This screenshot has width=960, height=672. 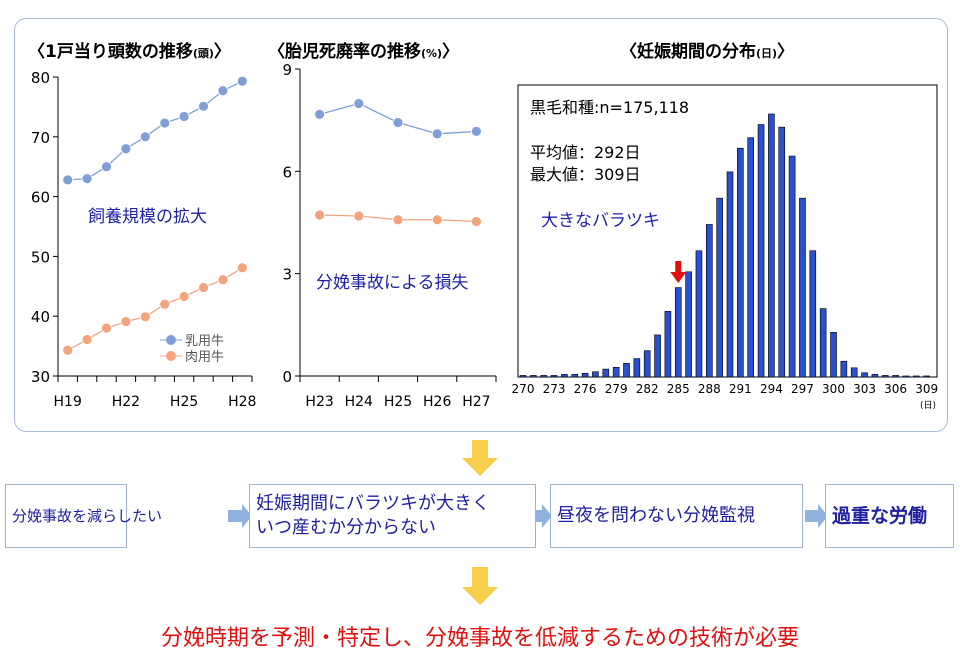 What do you see at coordinates (359, 402) in the screenshot?
I see `x-tick-label: H24` at bounding box center [359, 402].